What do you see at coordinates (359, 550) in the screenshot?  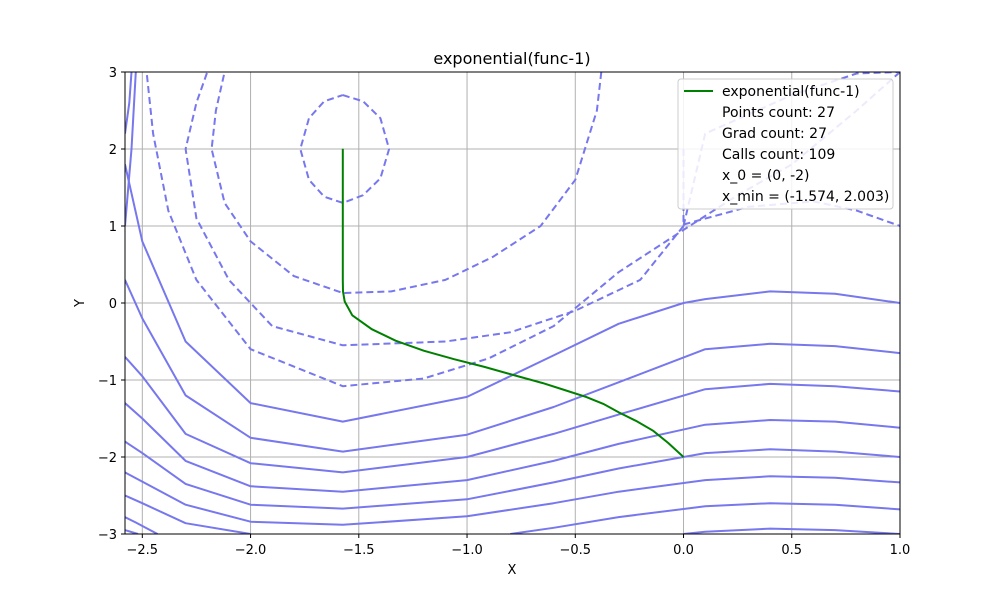 I see `x-tick-label: −1.5` at bounding box center [359, 550].